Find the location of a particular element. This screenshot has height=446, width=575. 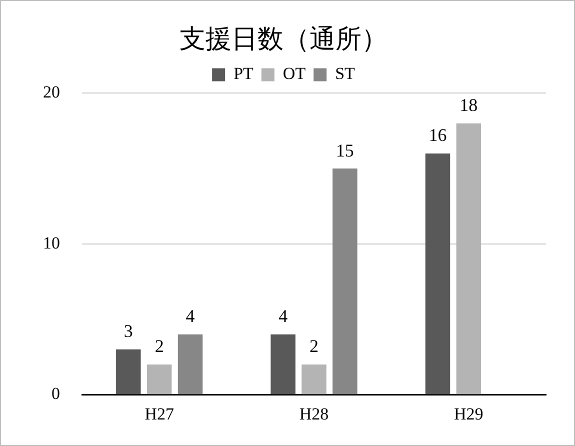

y-tick-label: 10 is located at coordinates (51, 242).